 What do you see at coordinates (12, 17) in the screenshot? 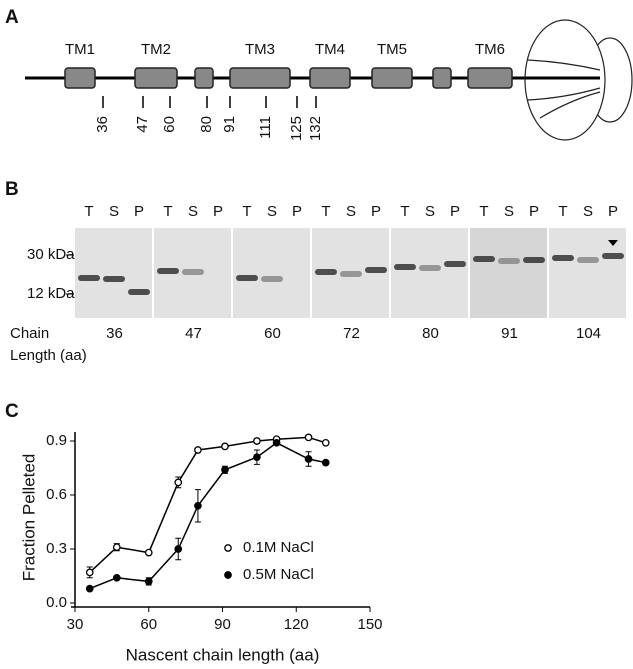
I see `panel-label: A` at bounding box center [12, 17].